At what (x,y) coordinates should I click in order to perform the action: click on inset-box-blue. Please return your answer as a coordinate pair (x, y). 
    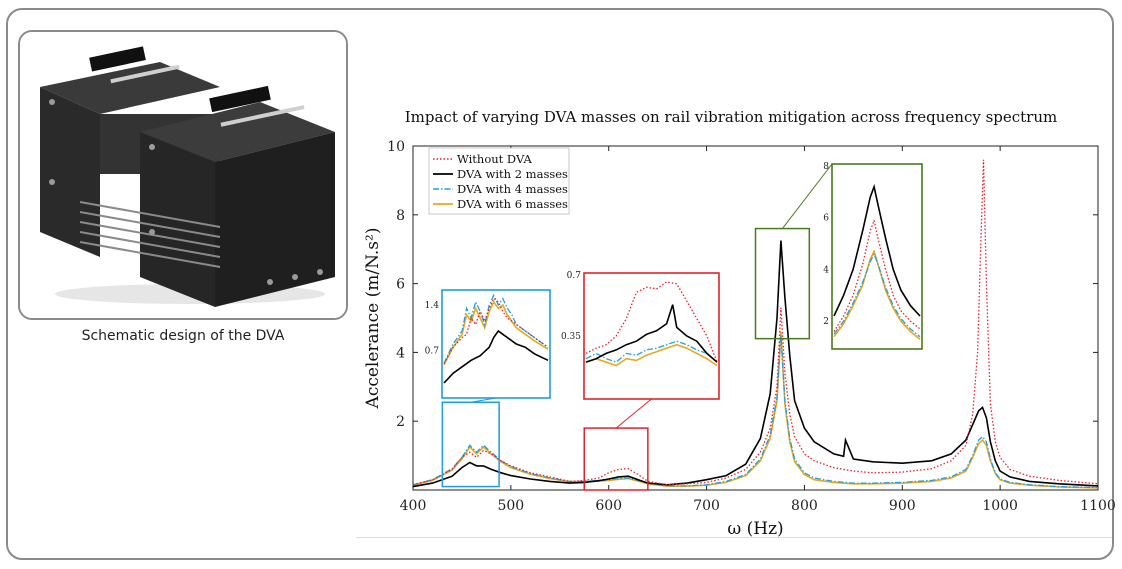
    Looking at the image, I should click on (496, 344).